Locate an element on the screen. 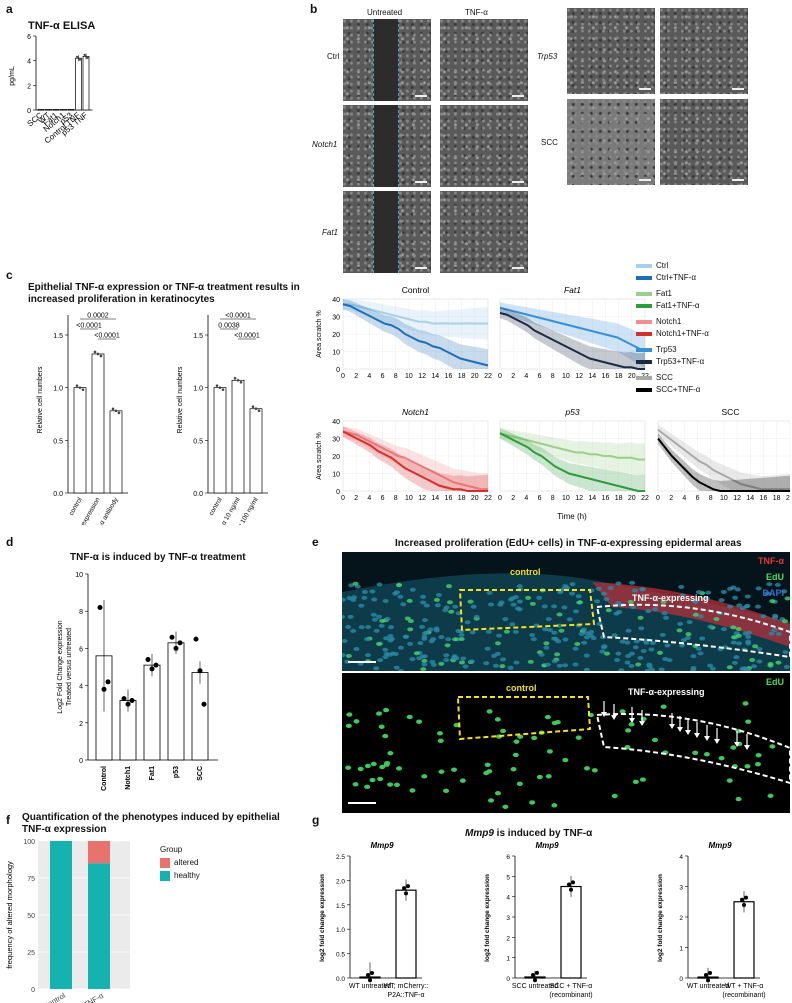  g-ytick-label: 4 is located at coordinates (508, 898).